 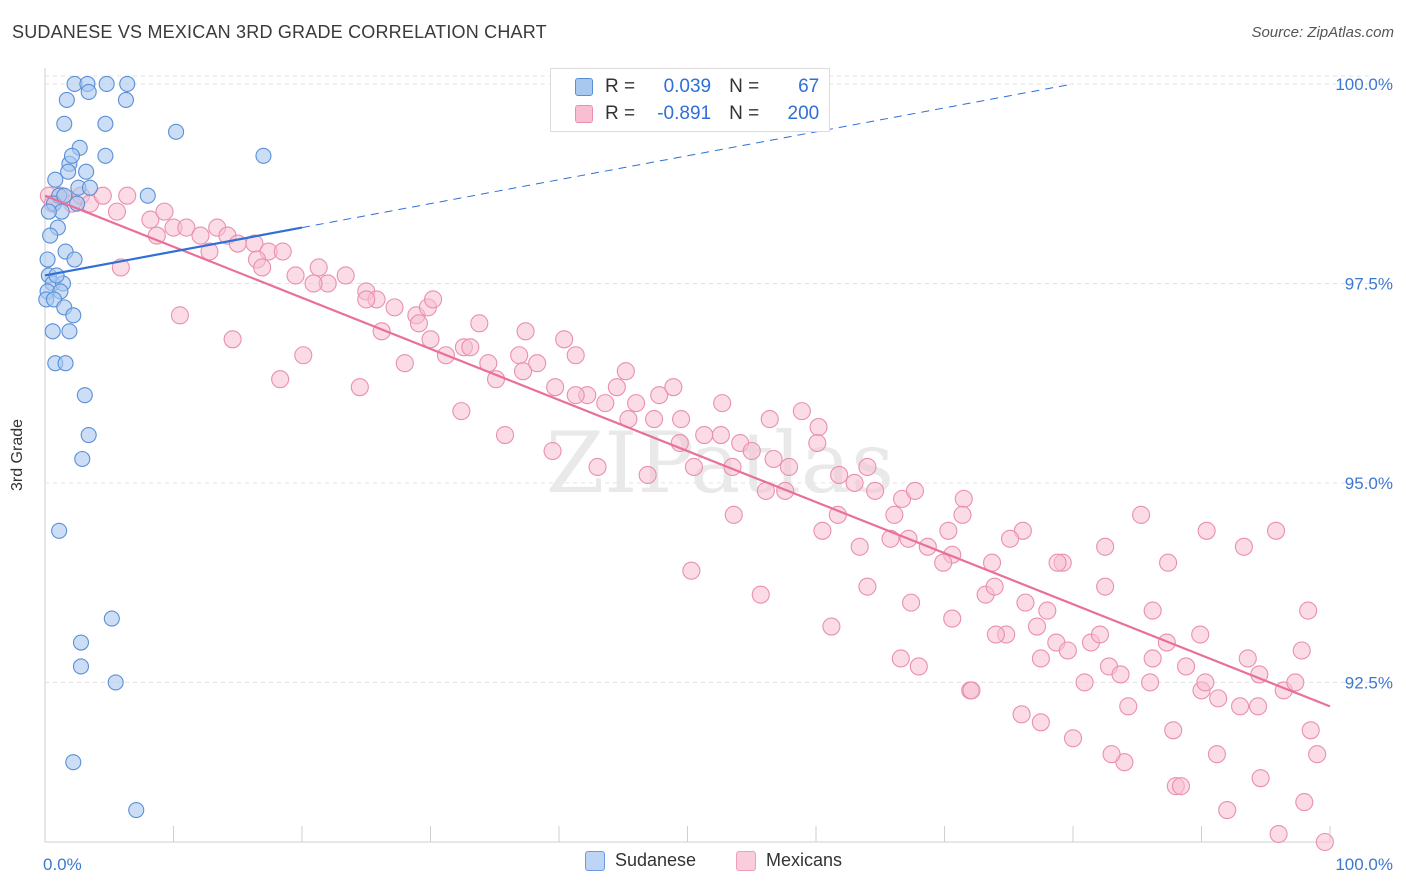 I want to click on sudanese-r-value: 0.039, so click(x=687, y=86).